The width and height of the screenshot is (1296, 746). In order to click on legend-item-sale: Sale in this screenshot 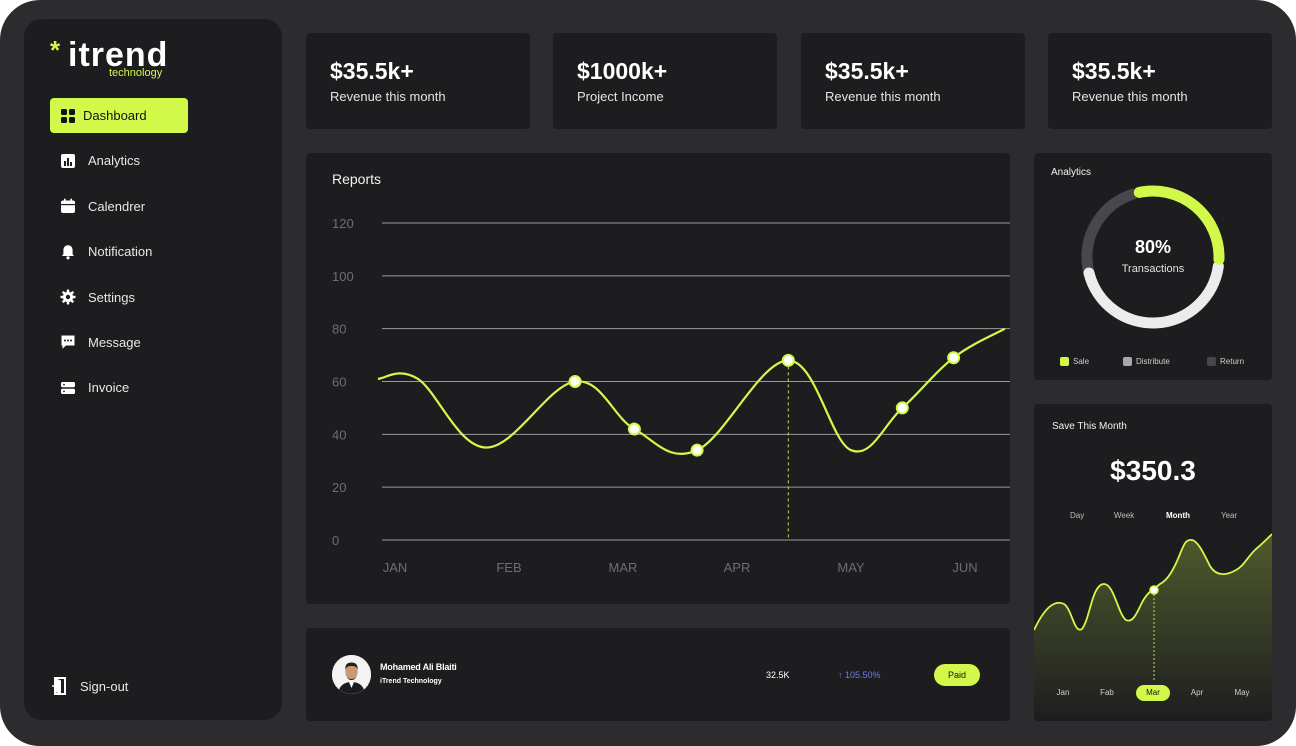, I will do `click(1074, 361)`.